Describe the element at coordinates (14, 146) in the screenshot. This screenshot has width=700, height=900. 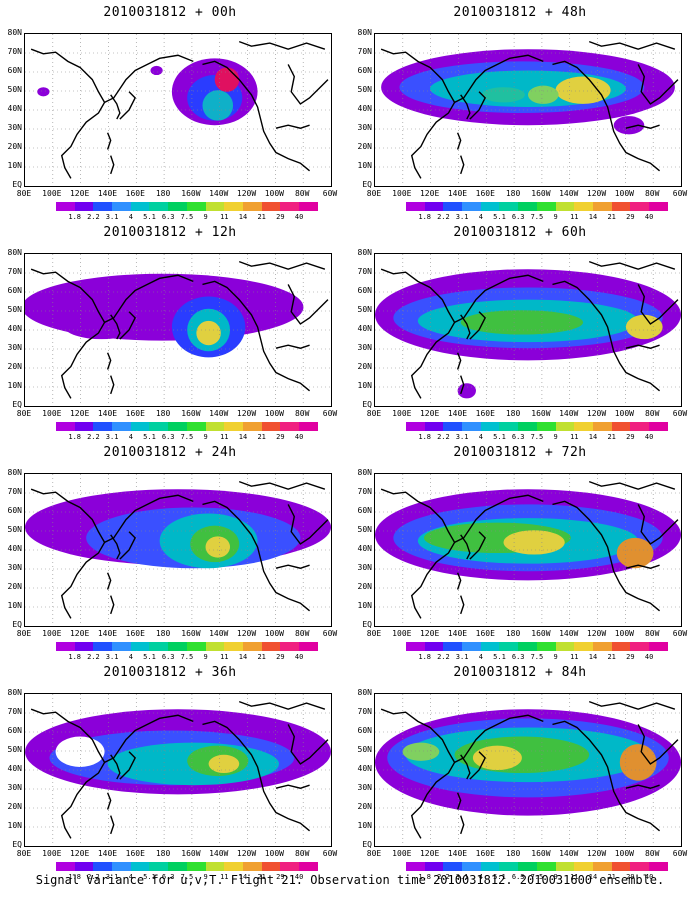
I see `lat-tick-label: 20N` at that location.